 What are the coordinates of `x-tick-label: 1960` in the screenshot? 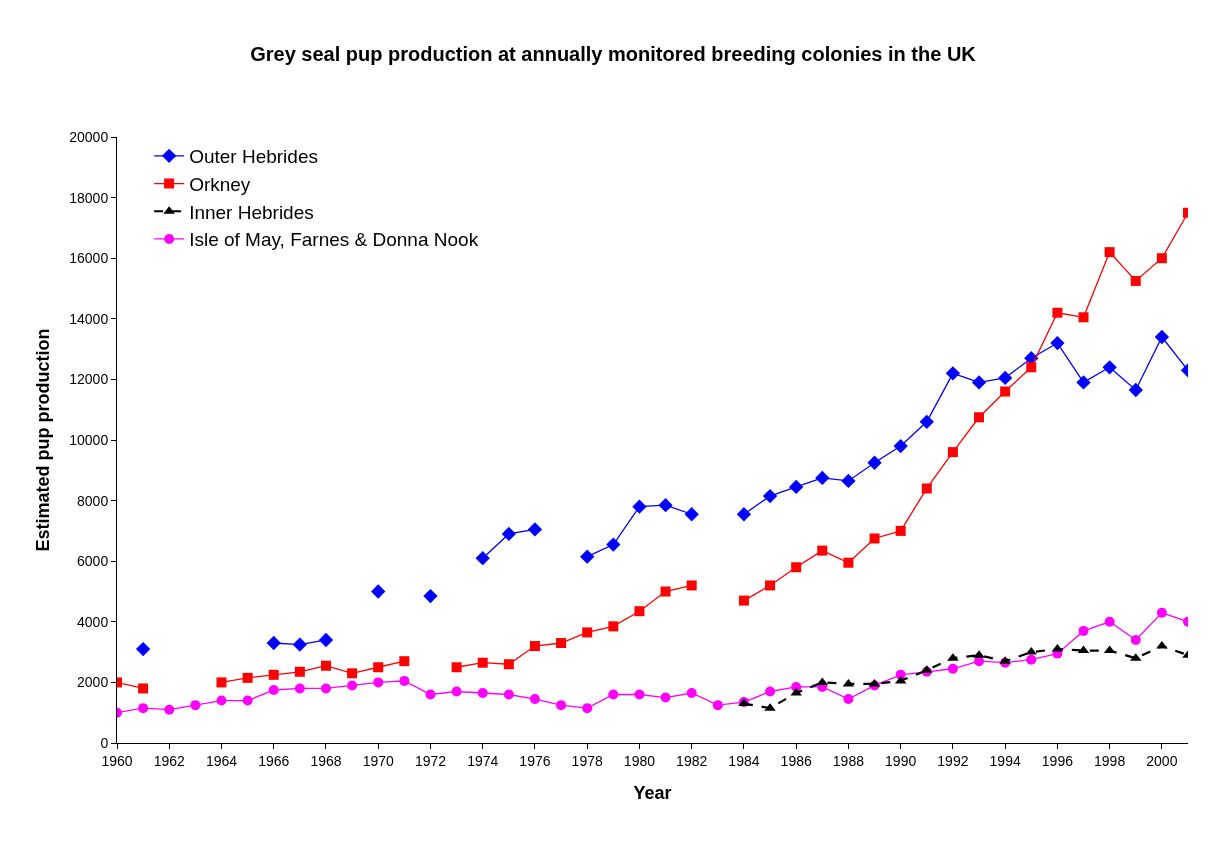 It's located at (117, 760).